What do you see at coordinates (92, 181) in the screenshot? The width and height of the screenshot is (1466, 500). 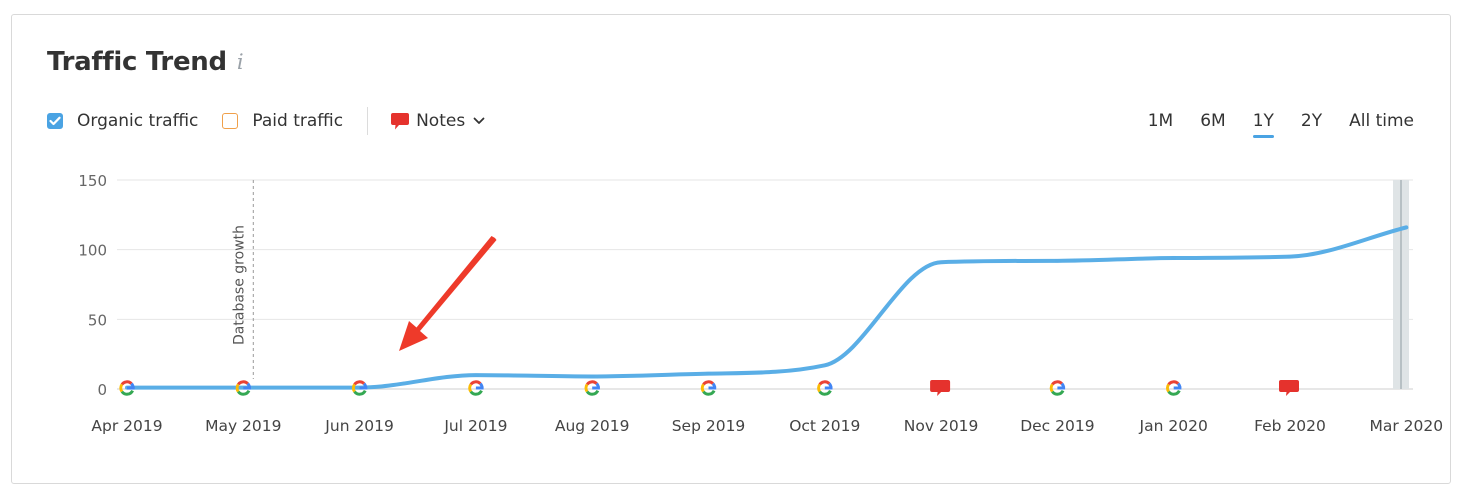 I see `y-tick-label: 150` at bounding box center [92, 181].